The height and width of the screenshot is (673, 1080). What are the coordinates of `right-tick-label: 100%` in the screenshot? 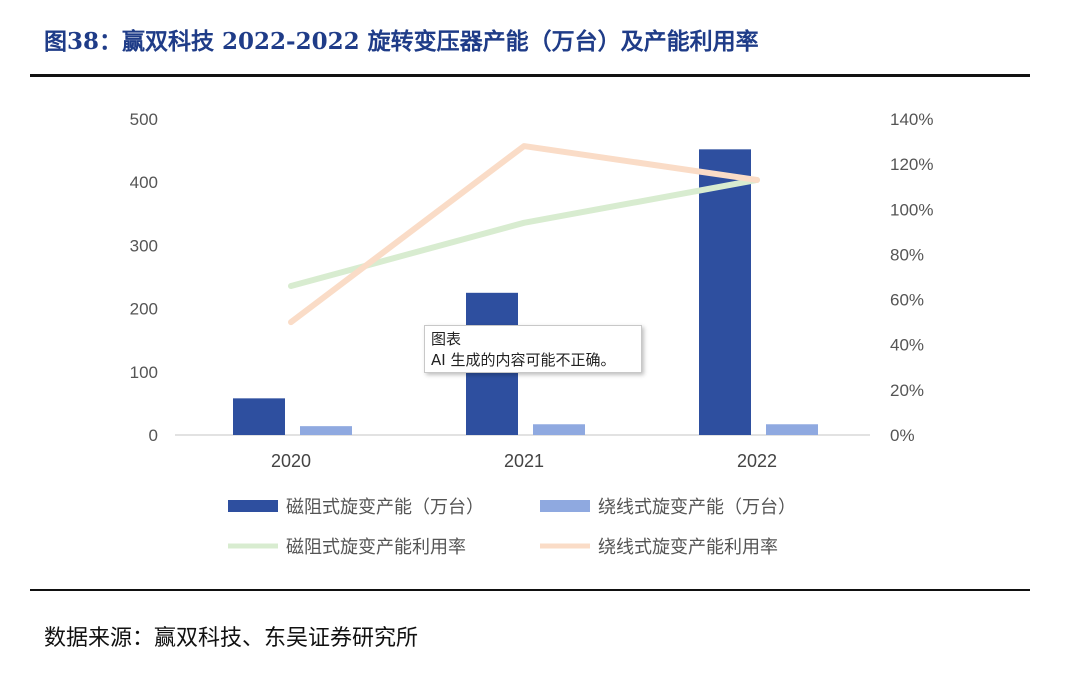 It's located at (911, 209).